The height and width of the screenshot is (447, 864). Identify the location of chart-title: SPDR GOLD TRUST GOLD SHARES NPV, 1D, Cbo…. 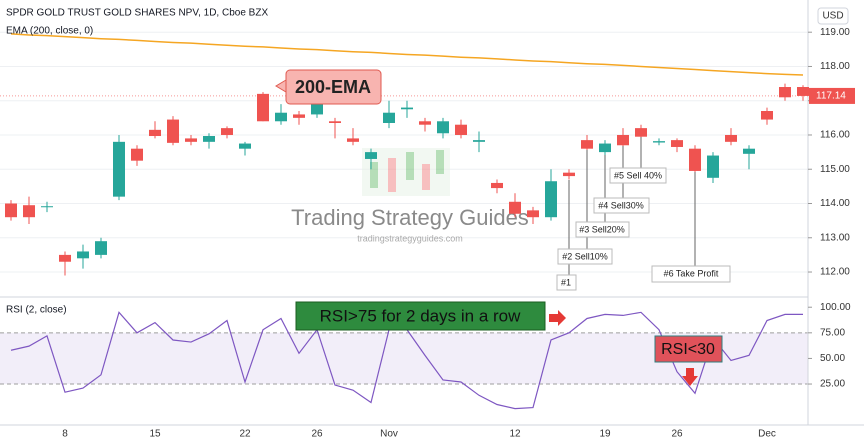
(137, 13).